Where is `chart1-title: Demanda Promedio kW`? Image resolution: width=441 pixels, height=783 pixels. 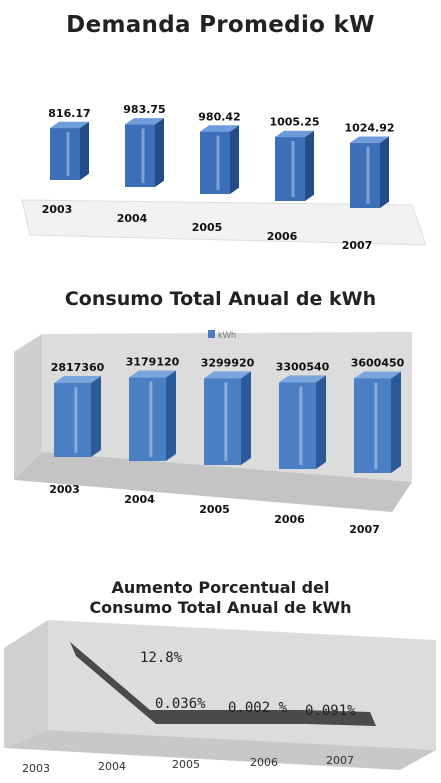
chart1-title: Demanda Promedio kW is located at coordinates (220, 25).